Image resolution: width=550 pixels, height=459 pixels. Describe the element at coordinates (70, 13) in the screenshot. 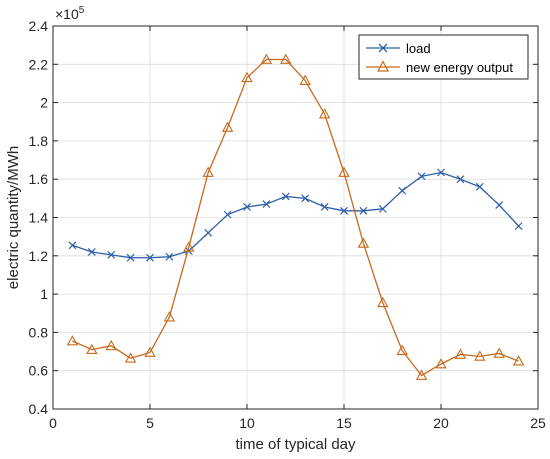

I see `y-axis-exponent: ×10⁵` at that location.